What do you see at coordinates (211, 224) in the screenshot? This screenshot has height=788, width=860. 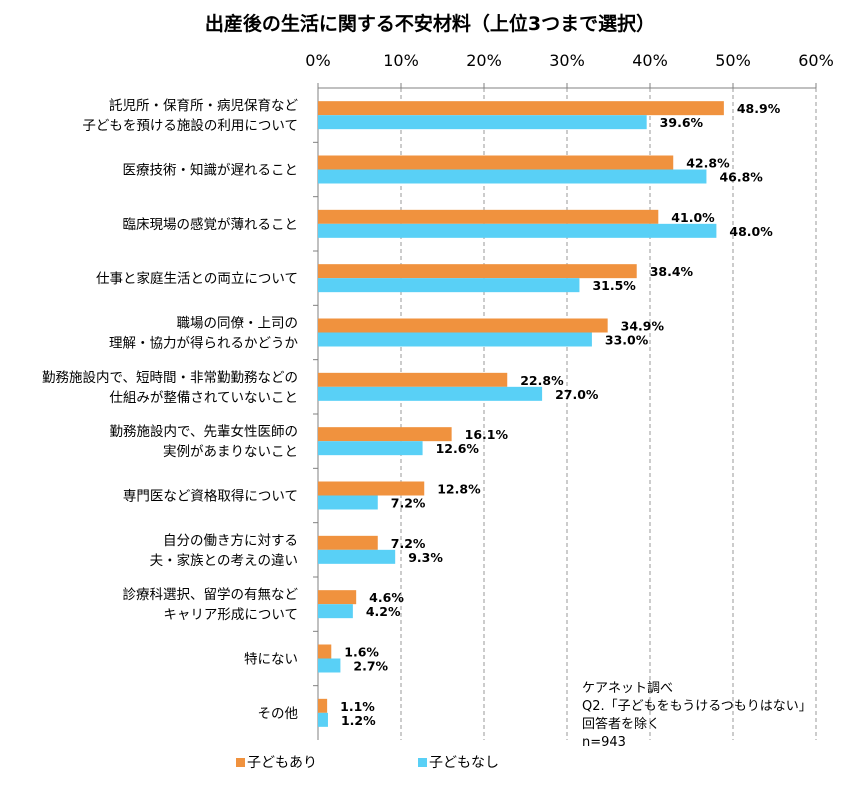 I see `category-label: 臨床現場の感覚が薄れること` at bounding box center [211, 224].